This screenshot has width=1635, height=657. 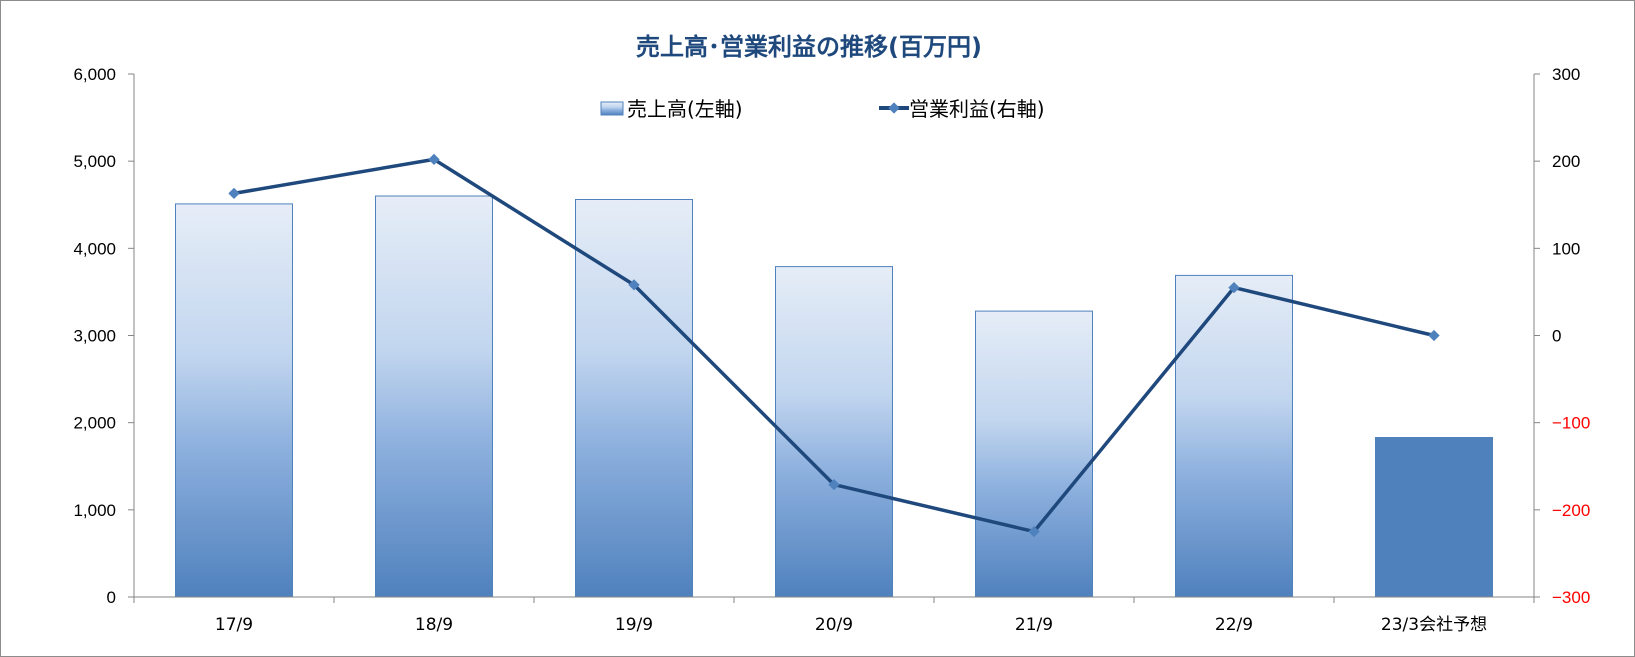 I want to click on legend-swatch-marker, so click(x=894, y=108).